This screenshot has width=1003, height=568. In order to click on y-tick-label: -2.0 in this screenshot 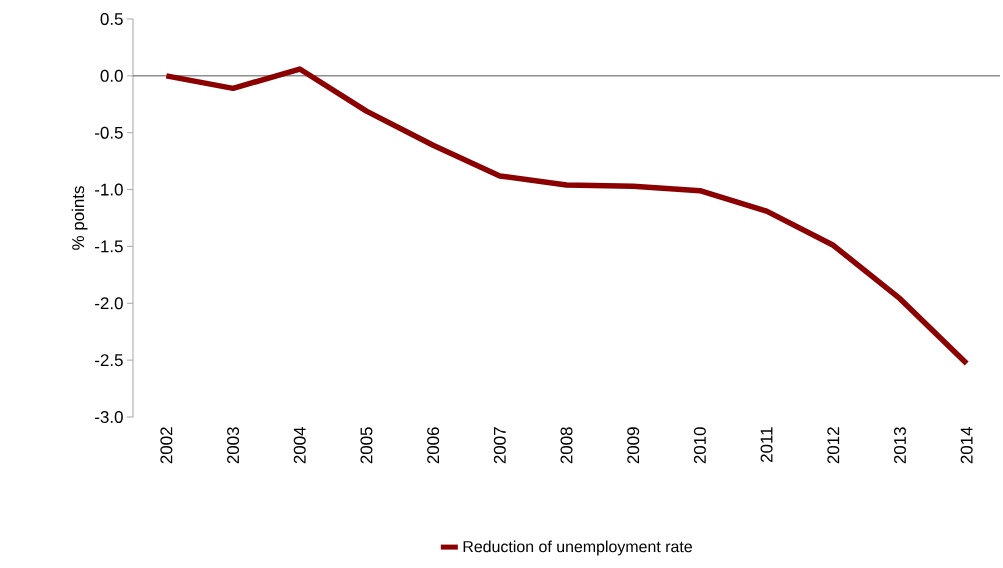, I will do `click(109, 303)`.